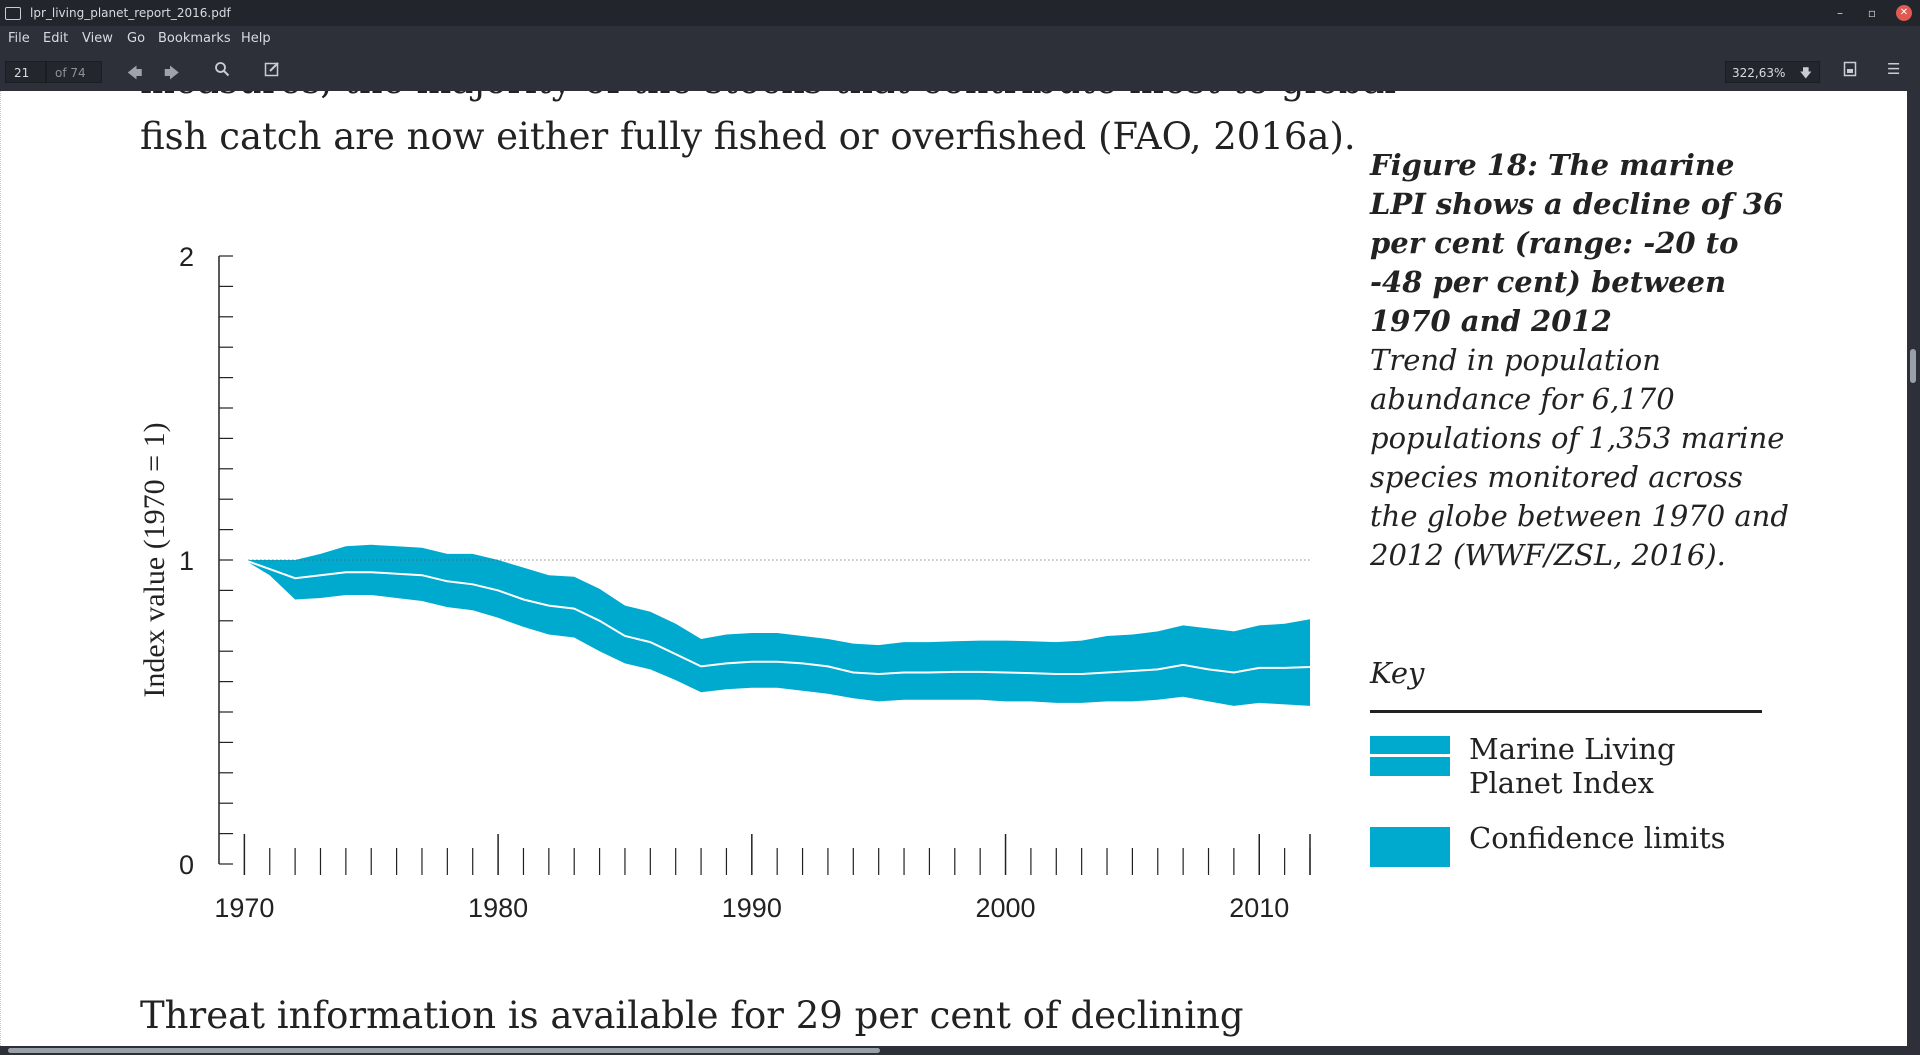 Image resolution: width=1920 pixels, height=1055 pixels. What do you see at coordinates (498, 908) in the screenshot?
I see `x-tick-label: 1980` at bounding box center [498, 908].